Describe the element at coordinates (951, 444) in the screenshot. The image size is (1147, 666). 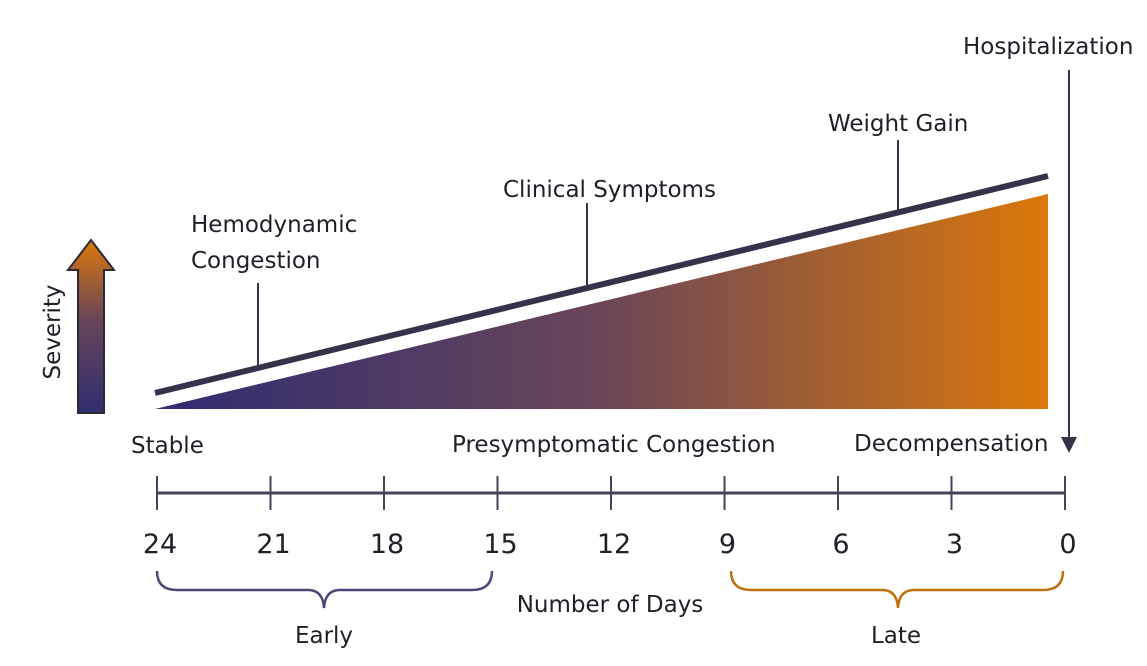
I see `decompensation-label: Decompensation` at that location.